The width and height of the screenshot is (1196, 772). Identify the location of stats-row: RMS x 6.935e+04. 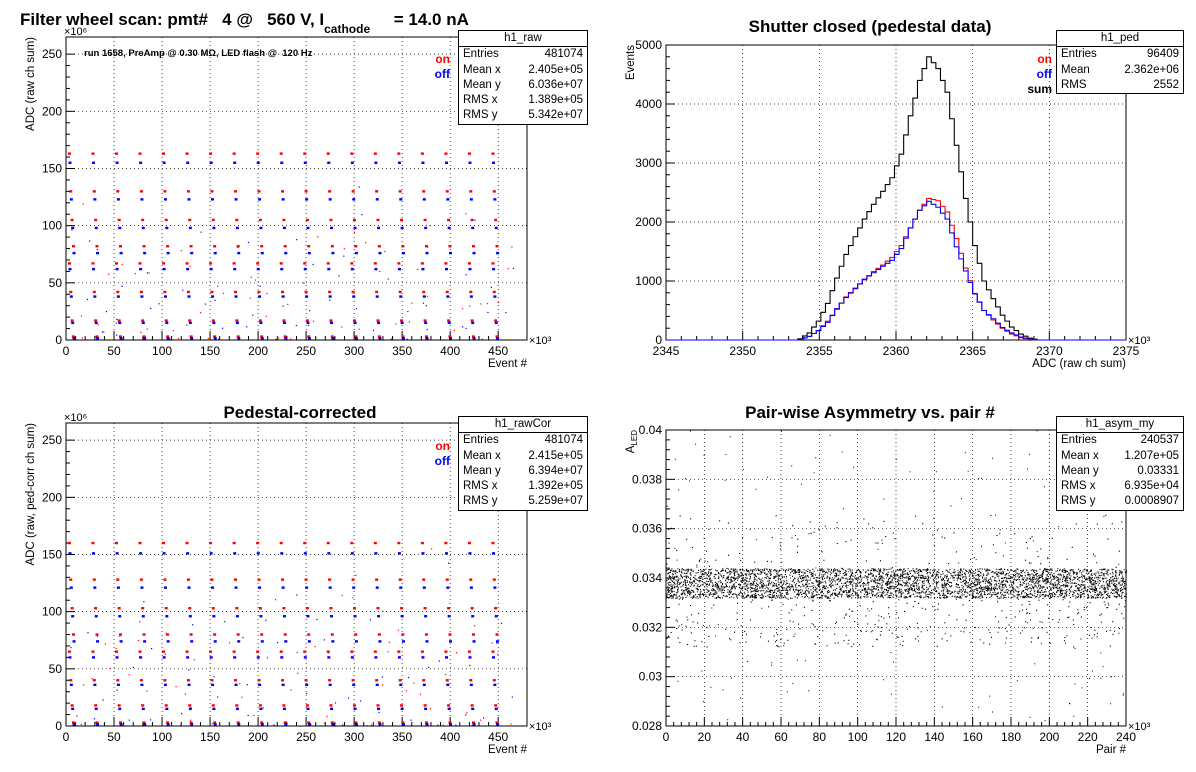
(1120, 486).